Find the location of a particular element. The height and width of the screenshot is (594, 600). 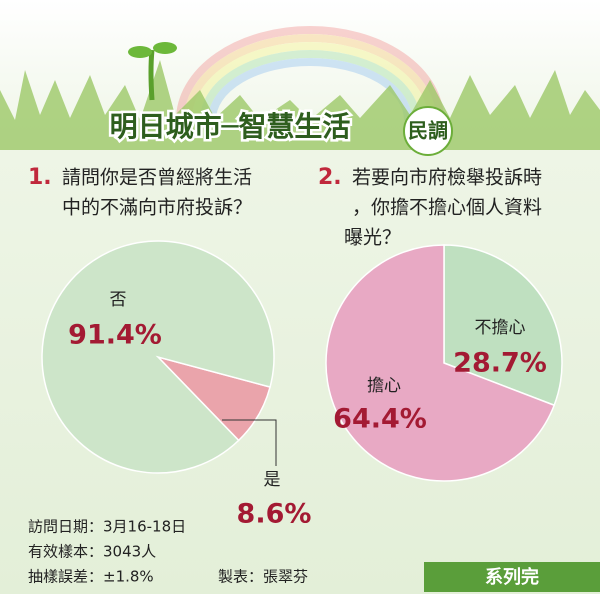

header-title: 明日城市─智慧生活 is located at coordinates (230, 126).